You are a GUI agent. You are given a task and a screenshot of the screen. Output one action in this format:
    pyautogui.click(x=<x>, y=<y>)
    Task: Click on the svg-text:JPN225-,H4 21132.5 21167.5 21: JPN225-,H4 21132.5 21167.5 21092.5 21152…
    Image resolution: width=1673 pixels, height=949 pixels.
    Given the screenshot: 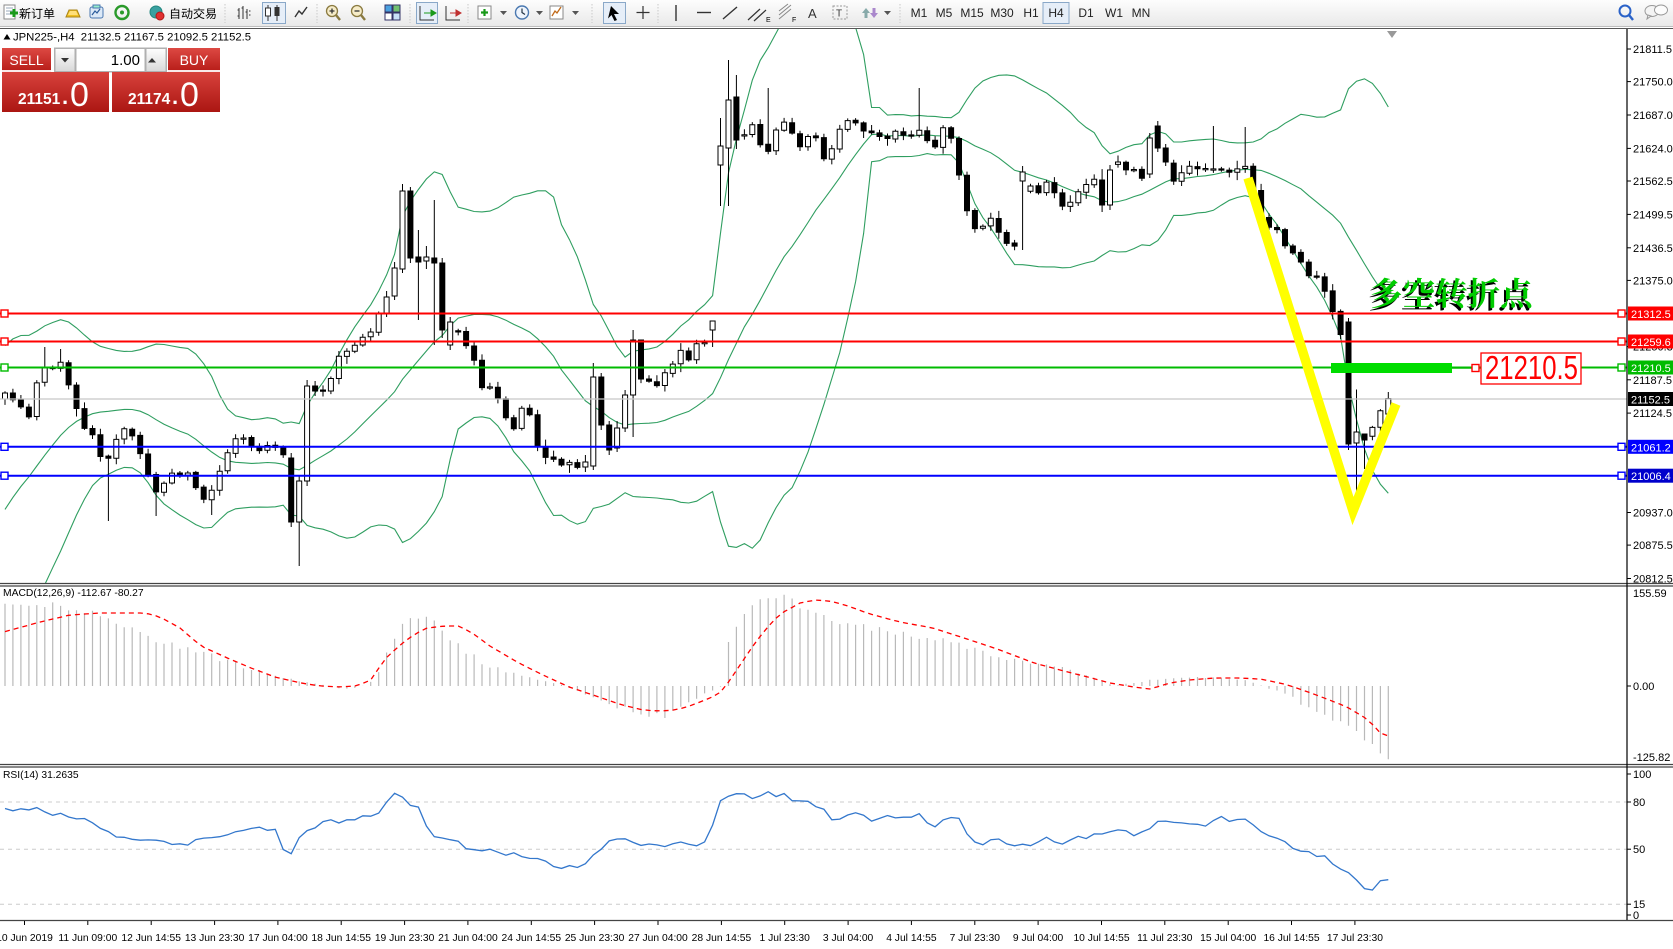 What is the action you would take?
    pyautogui.click(x=132, y=38)
    